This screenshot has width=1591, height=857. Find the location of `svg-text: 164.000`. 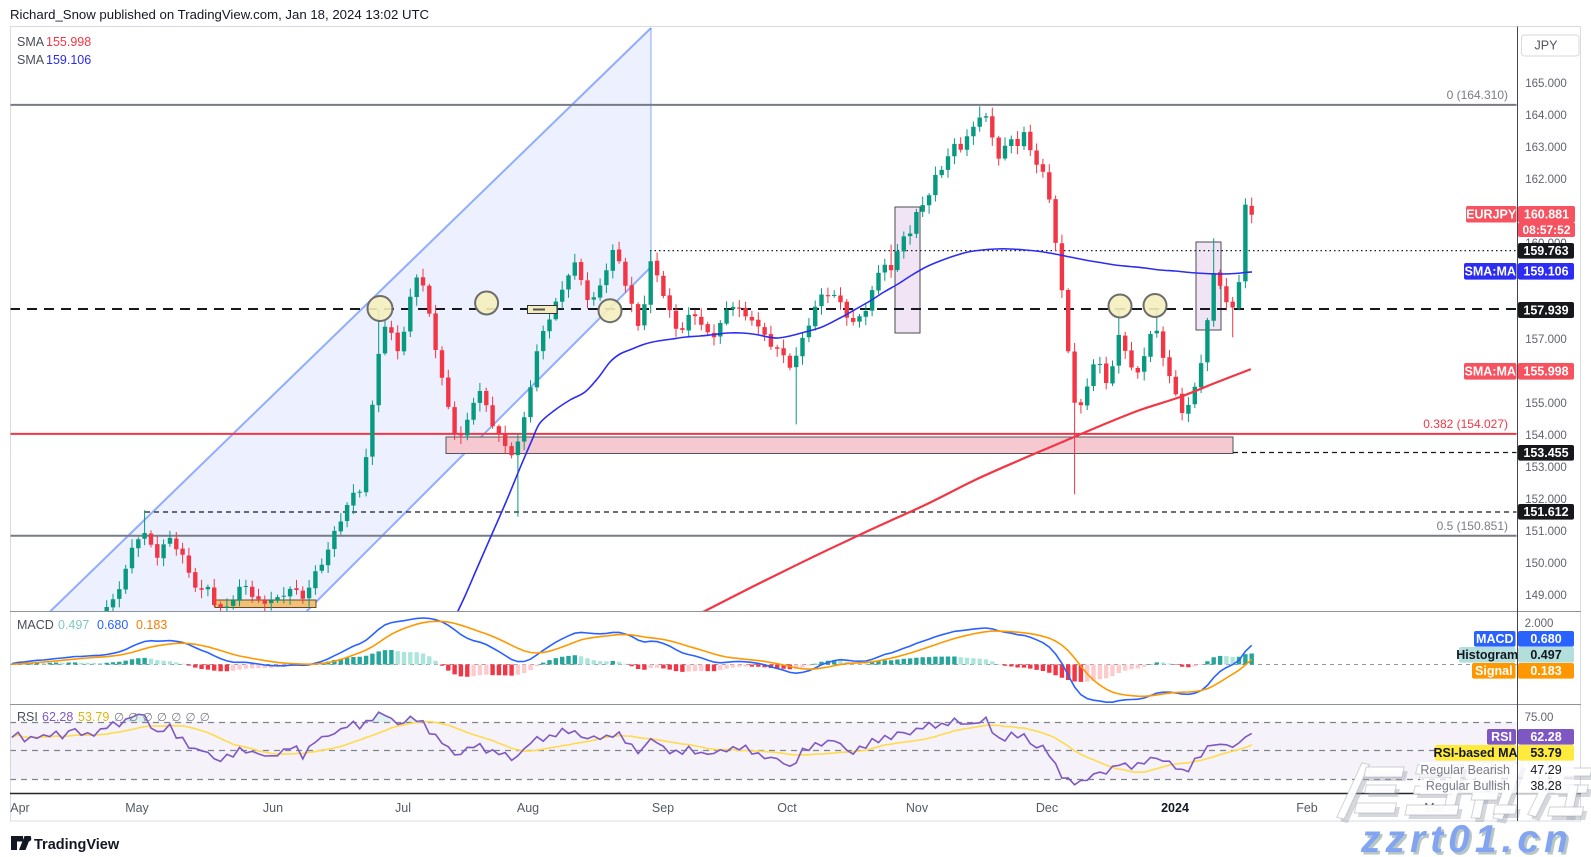

svg-text: 164.000 is located at coordinates (1546, 116).